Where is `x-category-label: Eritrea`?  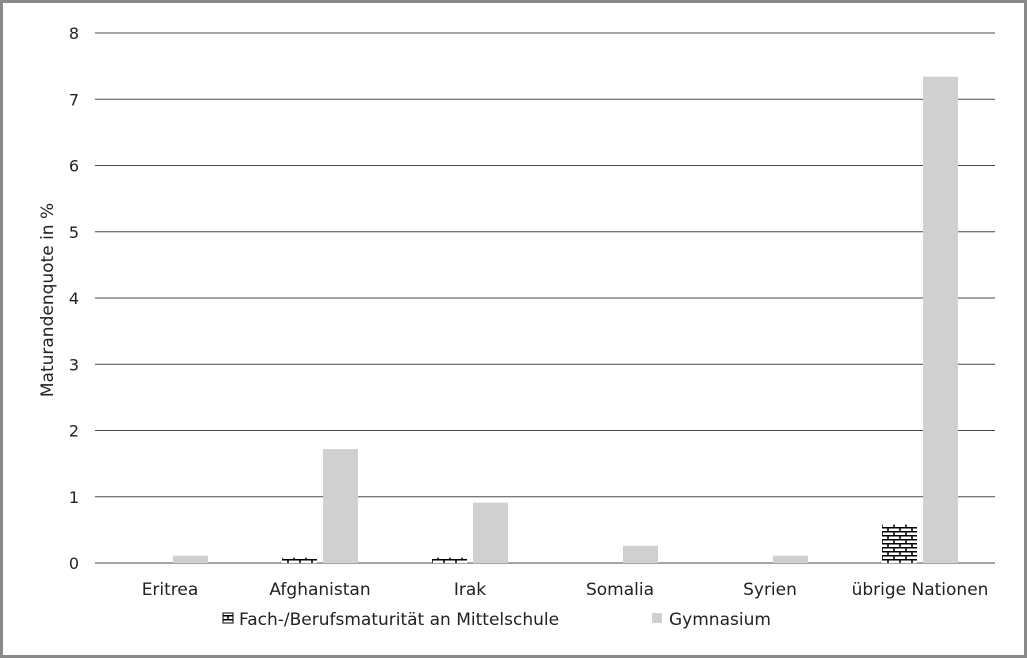 x-category-label: Eritrea is located at coordinates (170, 590).